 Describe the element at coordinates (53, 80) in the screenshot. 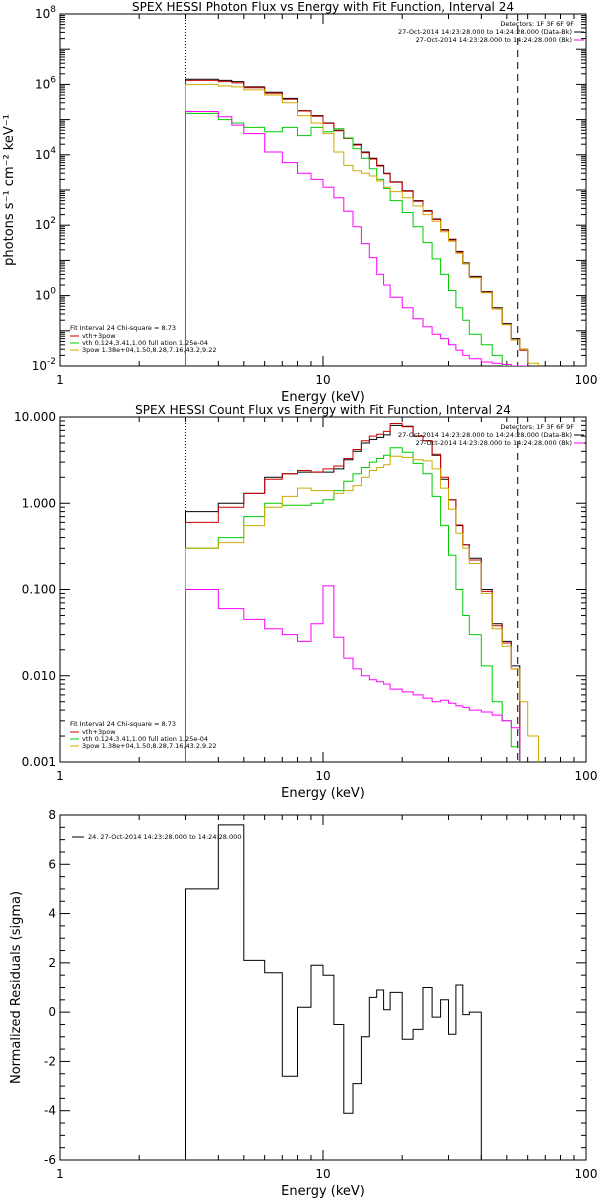

I see `y-tick-label-exponent: 6` at that location.